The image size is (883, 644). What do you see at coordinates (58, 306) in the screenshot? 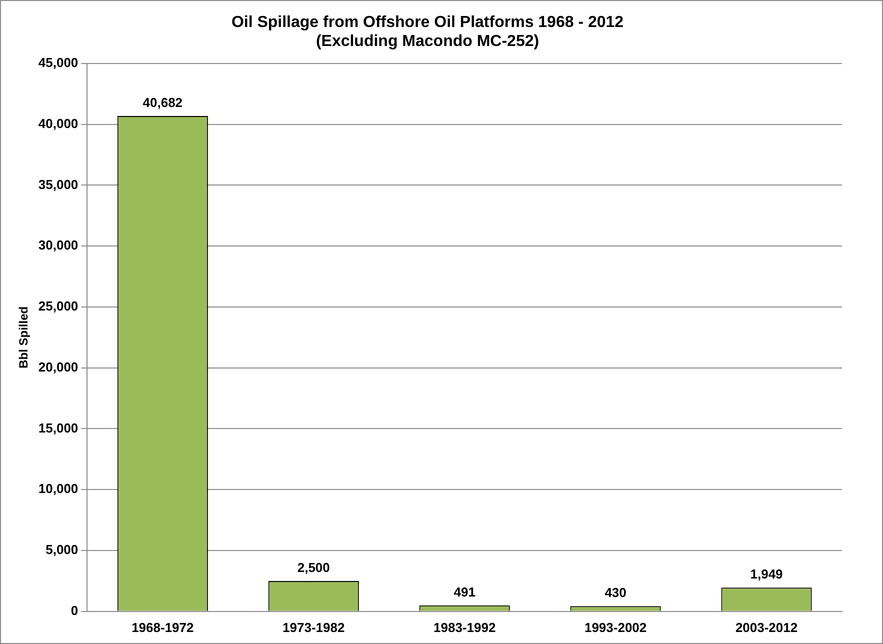
I see `y-tick-label: 25,000` at bounding box center [58, 306].